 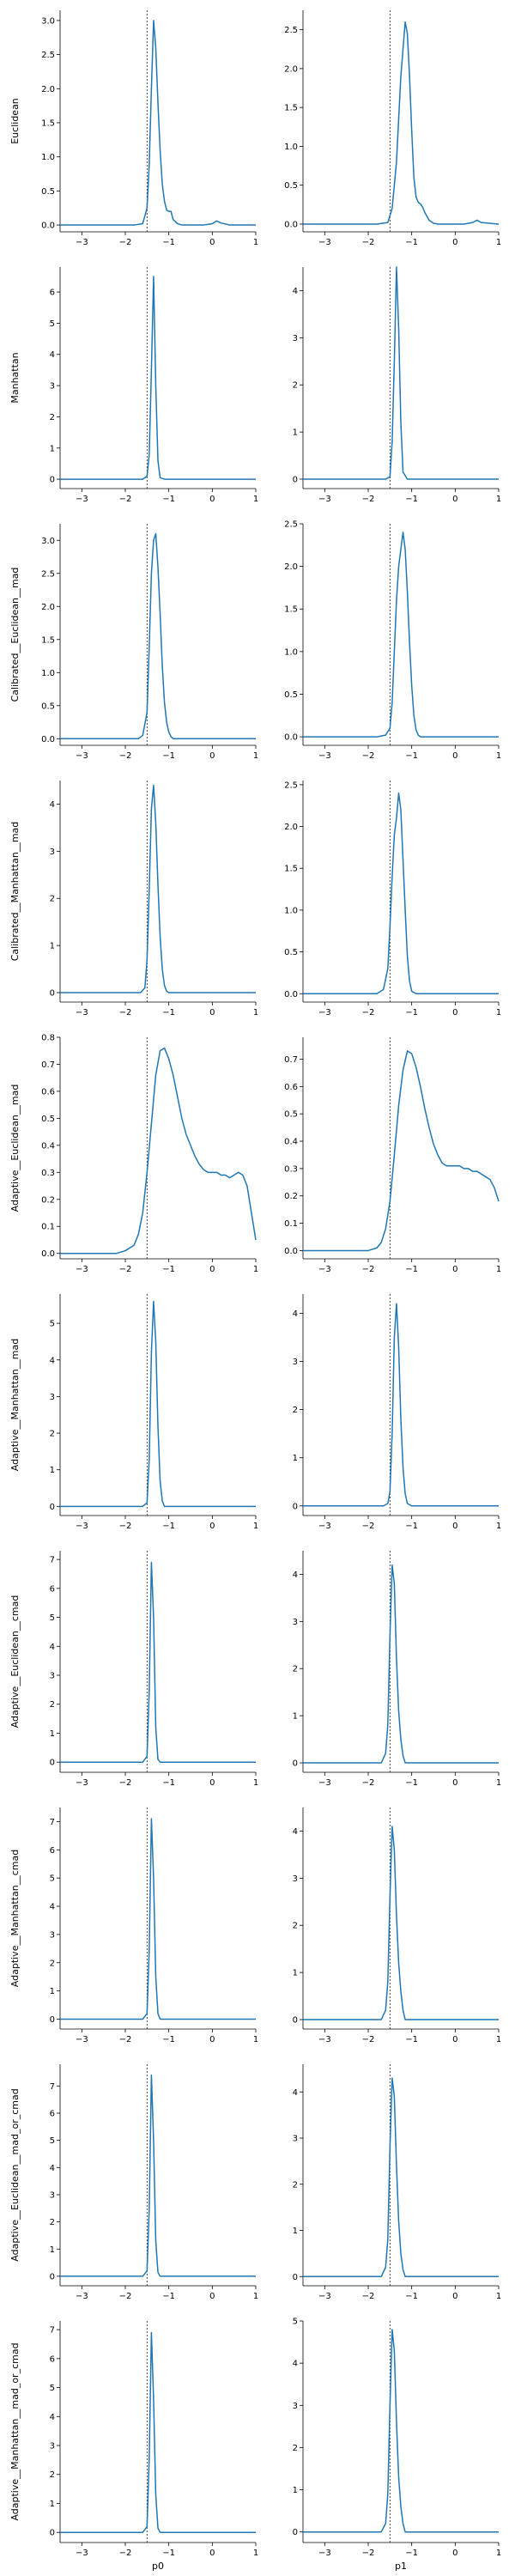 What do you see at coordinates (52, 2087) in the screenshot?
I see `y-tick-label: 7` at bounding box center [52, 2087].